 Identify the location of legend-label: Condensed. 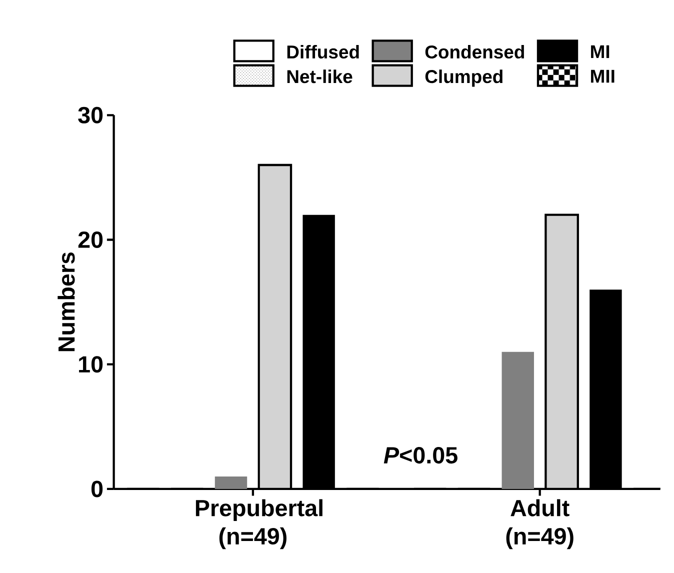
(474, 52).